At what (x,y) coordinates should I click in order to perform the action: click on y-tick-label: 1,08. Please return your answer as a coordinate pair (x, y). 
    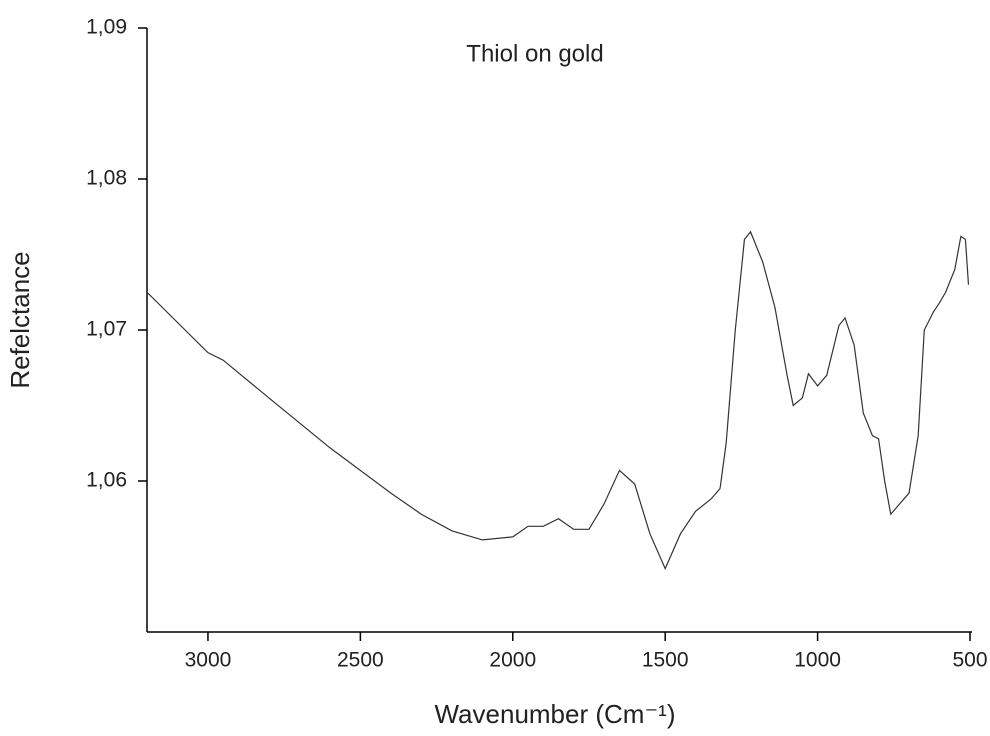
    Looking at the image, I should click on (106, 178).